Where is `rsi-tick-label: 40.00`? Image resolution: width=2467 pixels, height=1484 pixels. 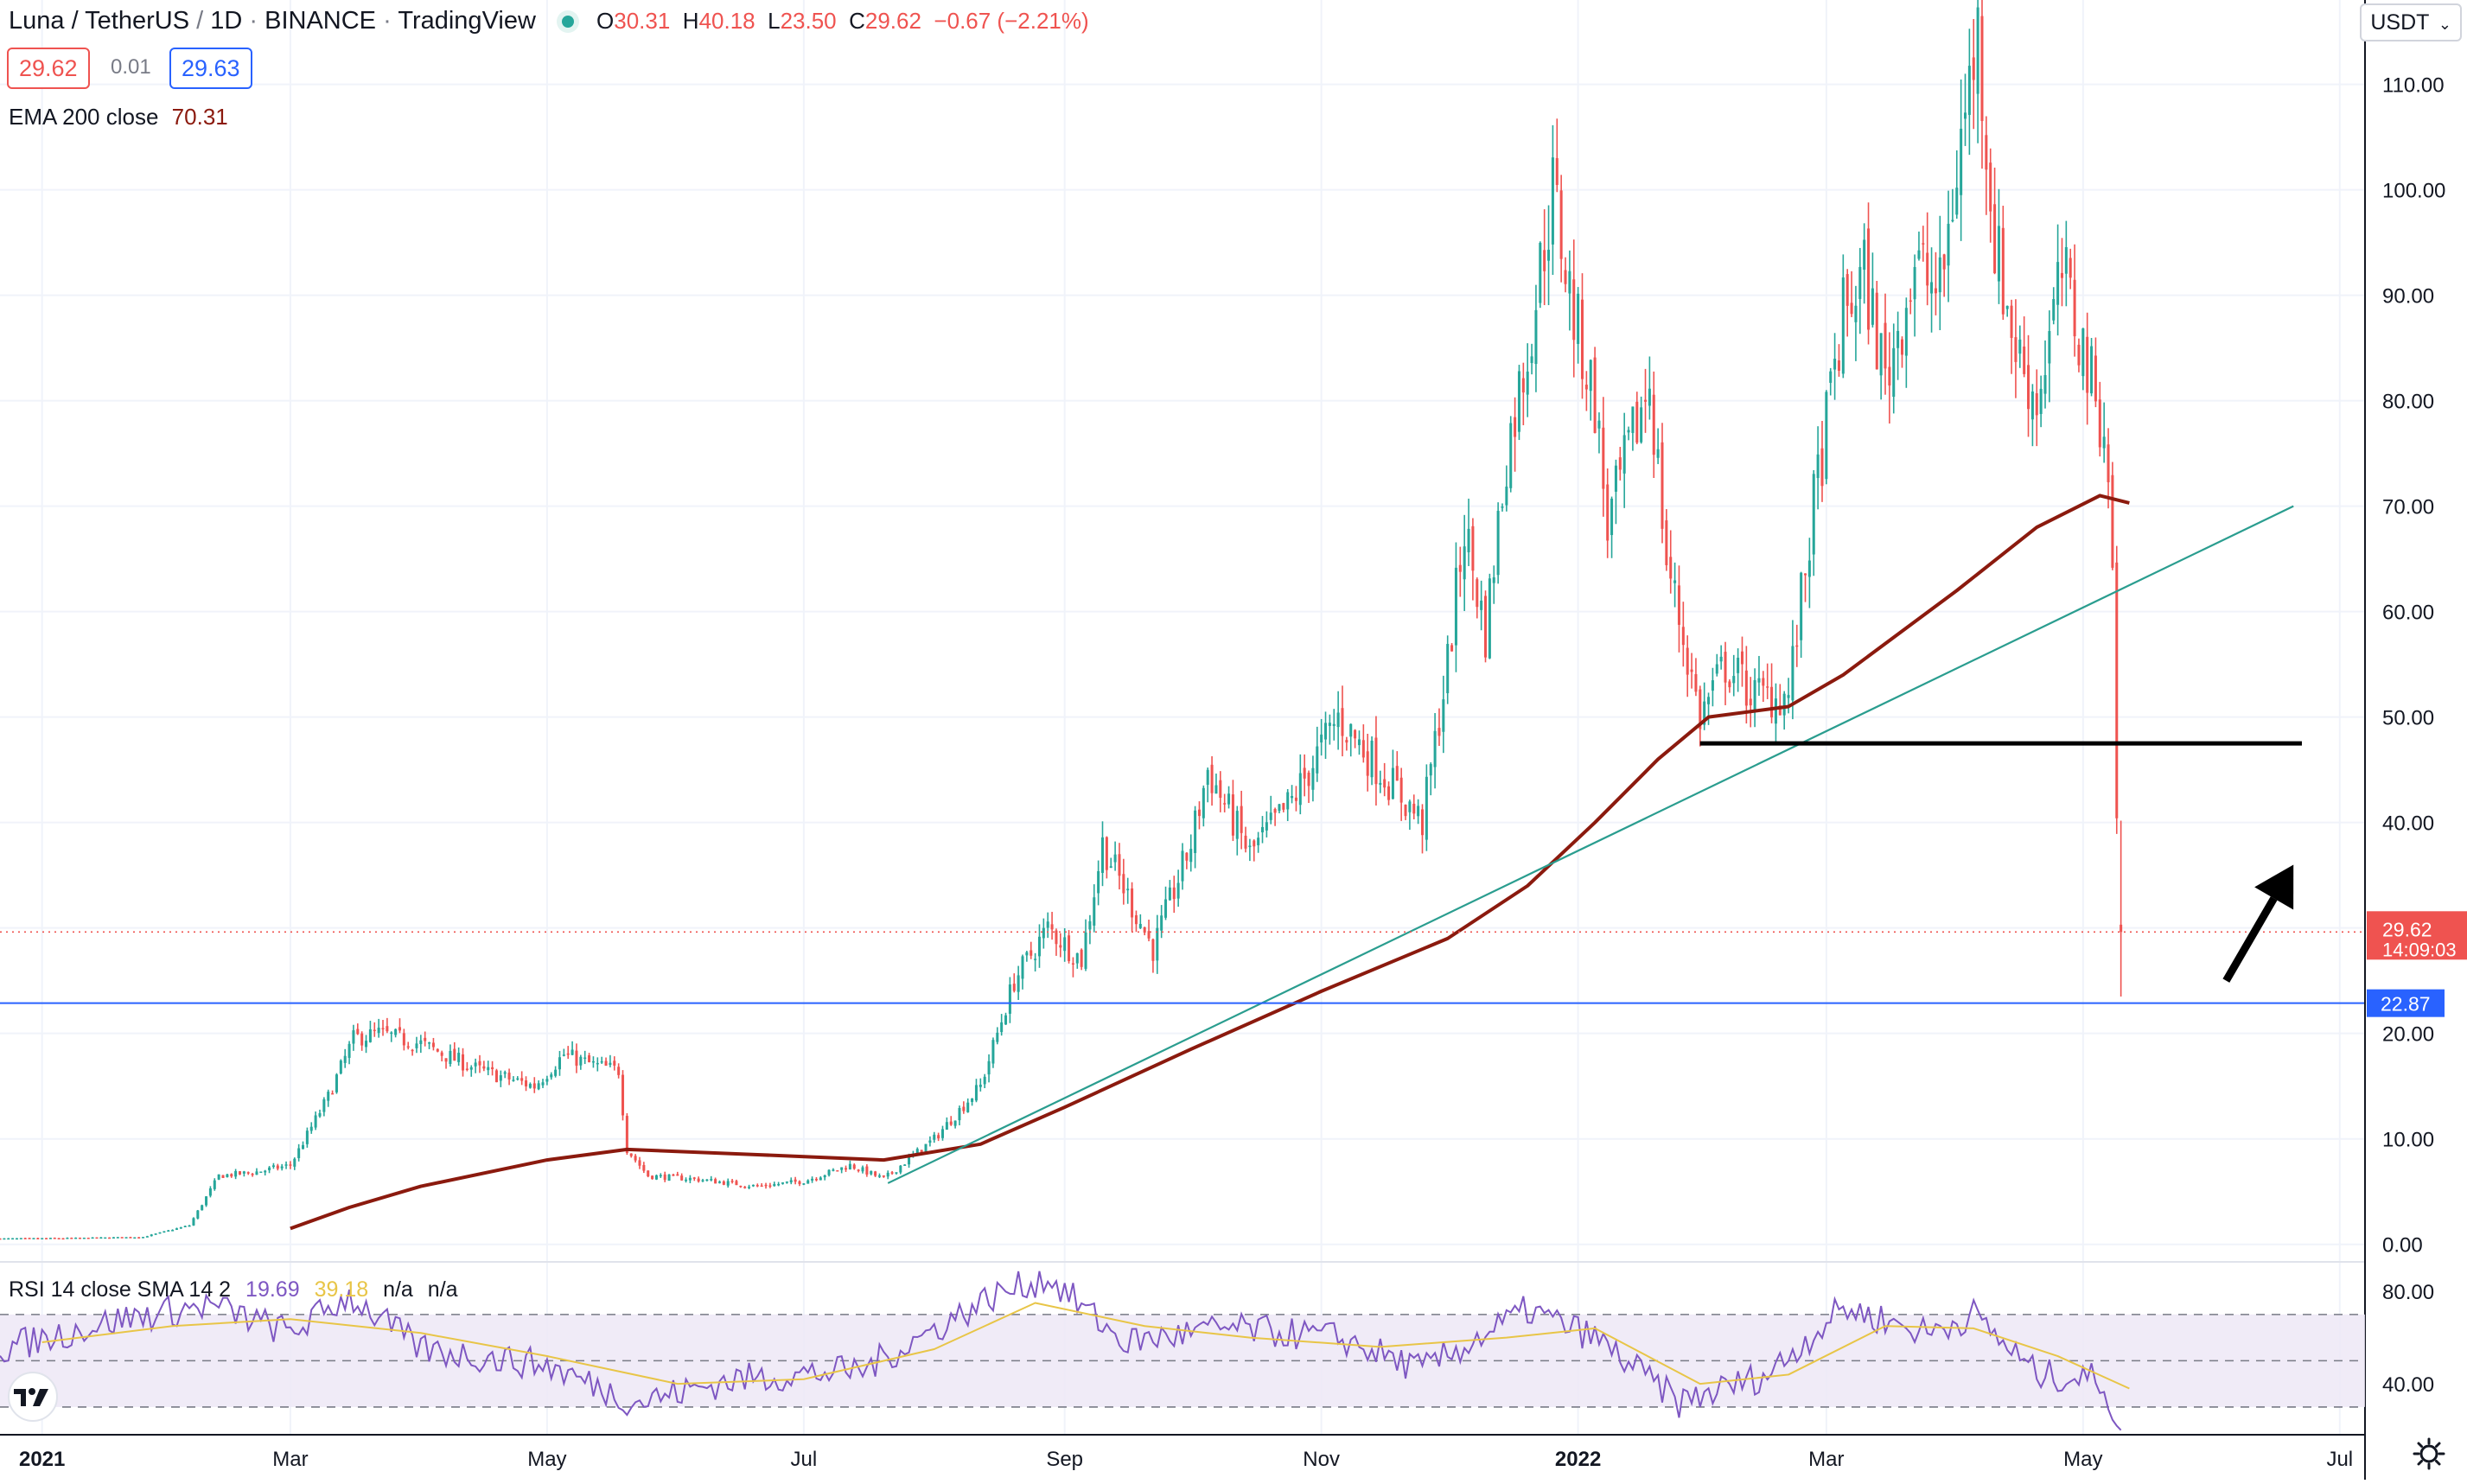 rsi-tick-label: 40.00 is located at coordinates (2408, 1385).